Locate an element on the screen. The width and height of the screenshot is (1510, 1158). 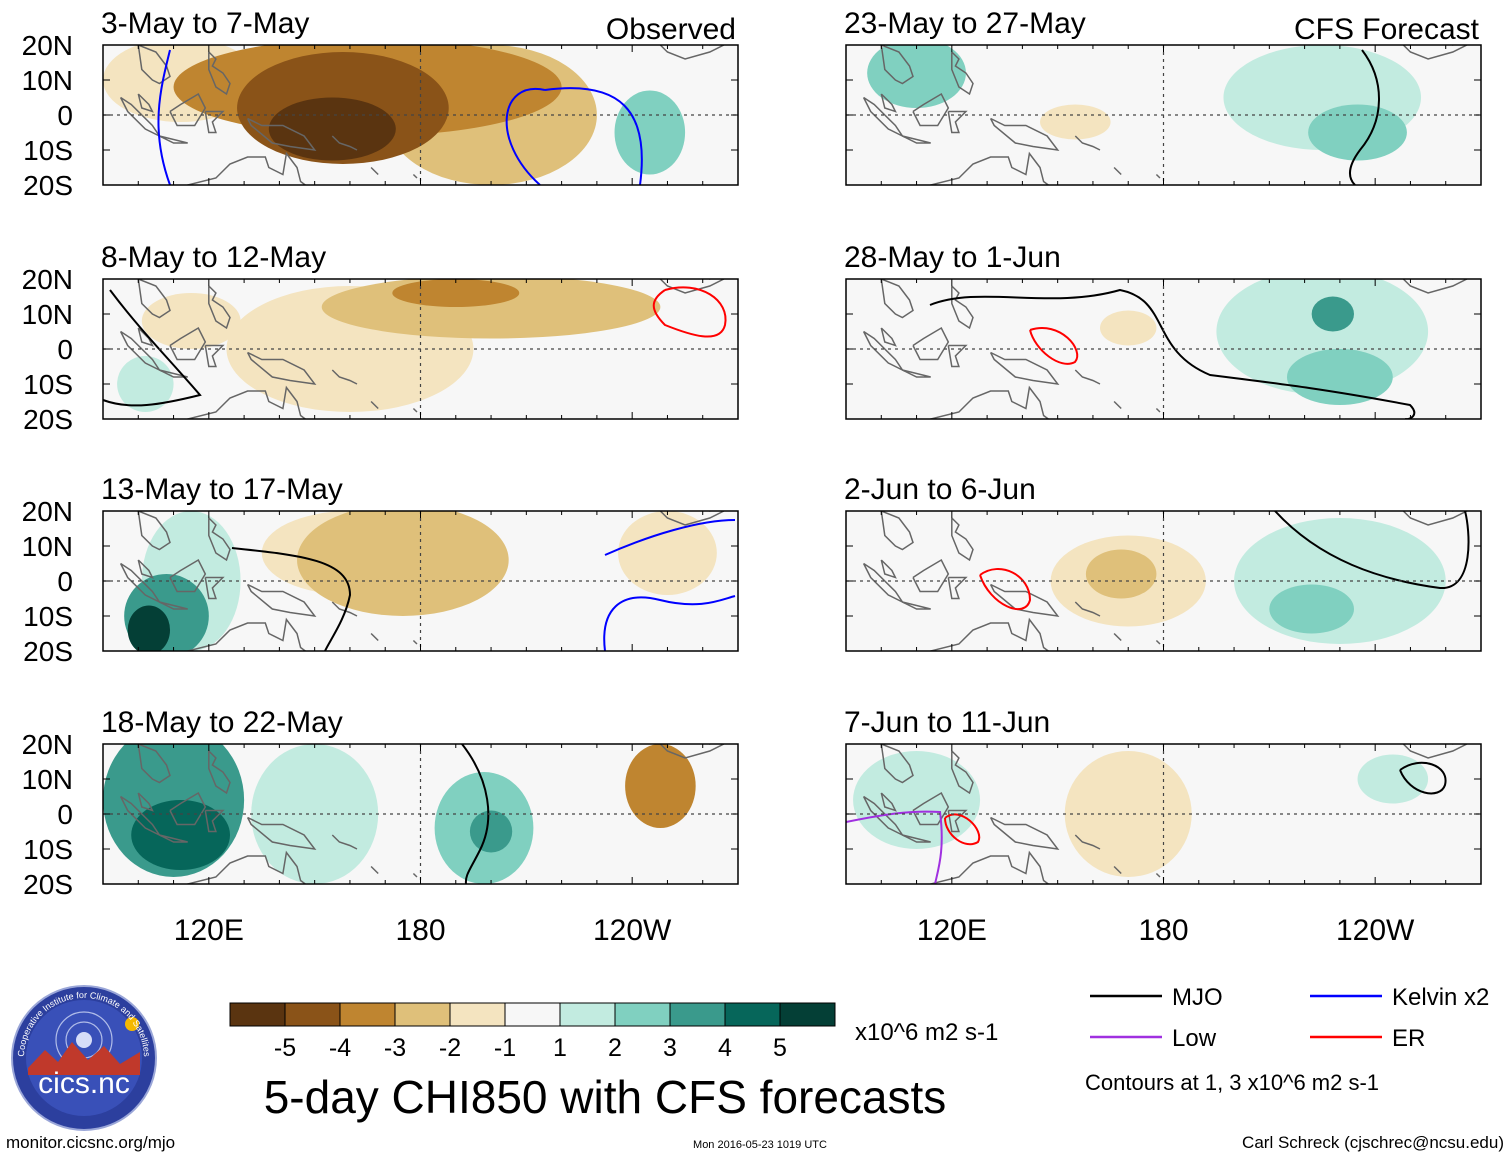
y-tick-label: 0 is located at coordinates (65, 581).